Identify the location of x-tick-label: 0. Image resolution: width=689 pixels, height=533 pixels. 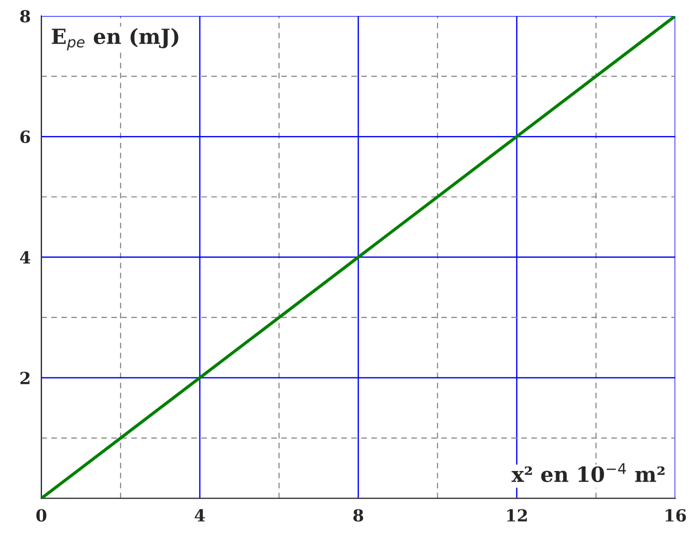
(41, 515).